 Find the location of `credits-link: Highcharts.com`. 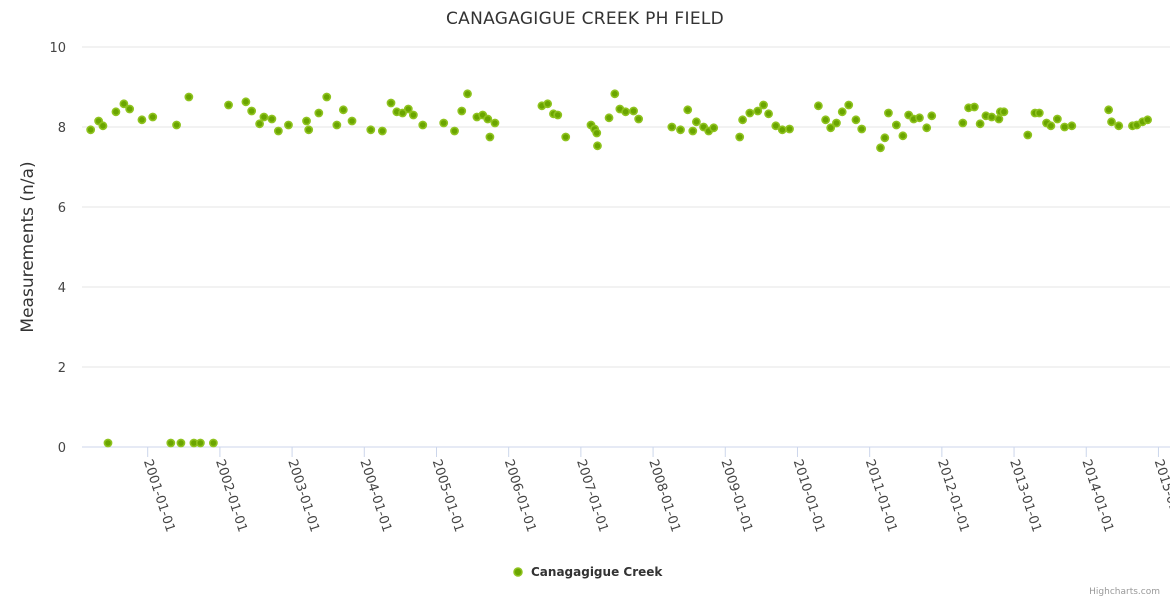

credits-link: Highcharts.com is located at coordinates (1124, 592).